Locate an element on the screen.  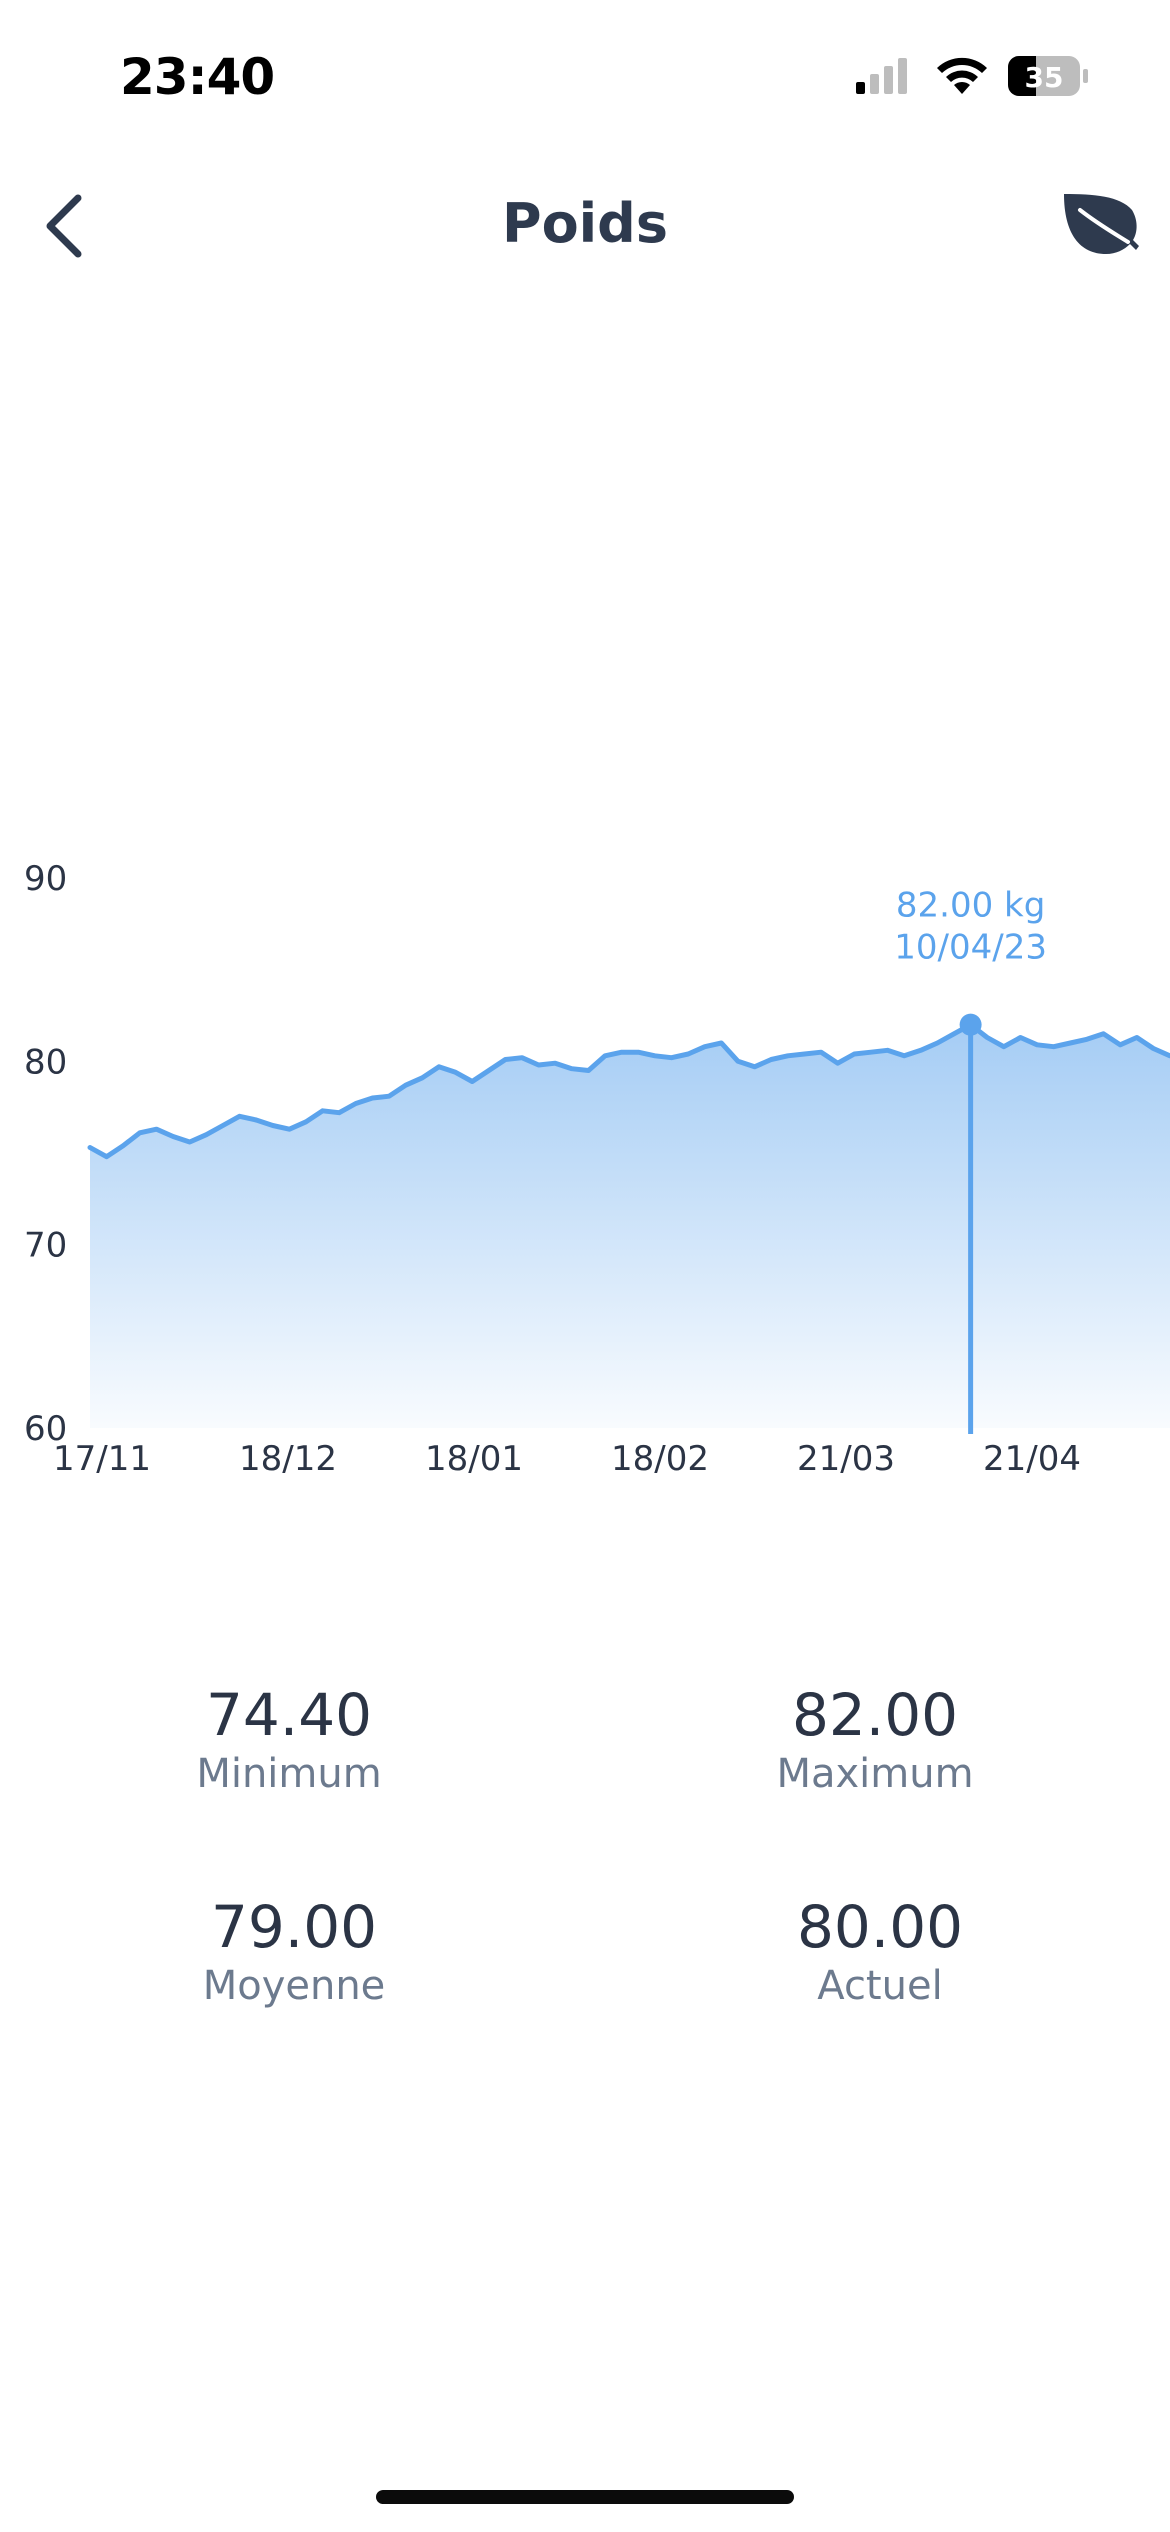
status-time: 23:40 is located at coordinates (197, 77).